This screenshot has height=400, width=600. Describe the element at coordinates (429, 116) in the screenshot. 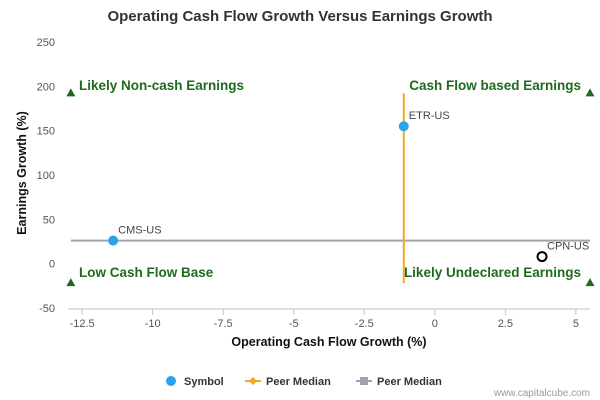

I see `data-point-label: ETR-US` at that location.